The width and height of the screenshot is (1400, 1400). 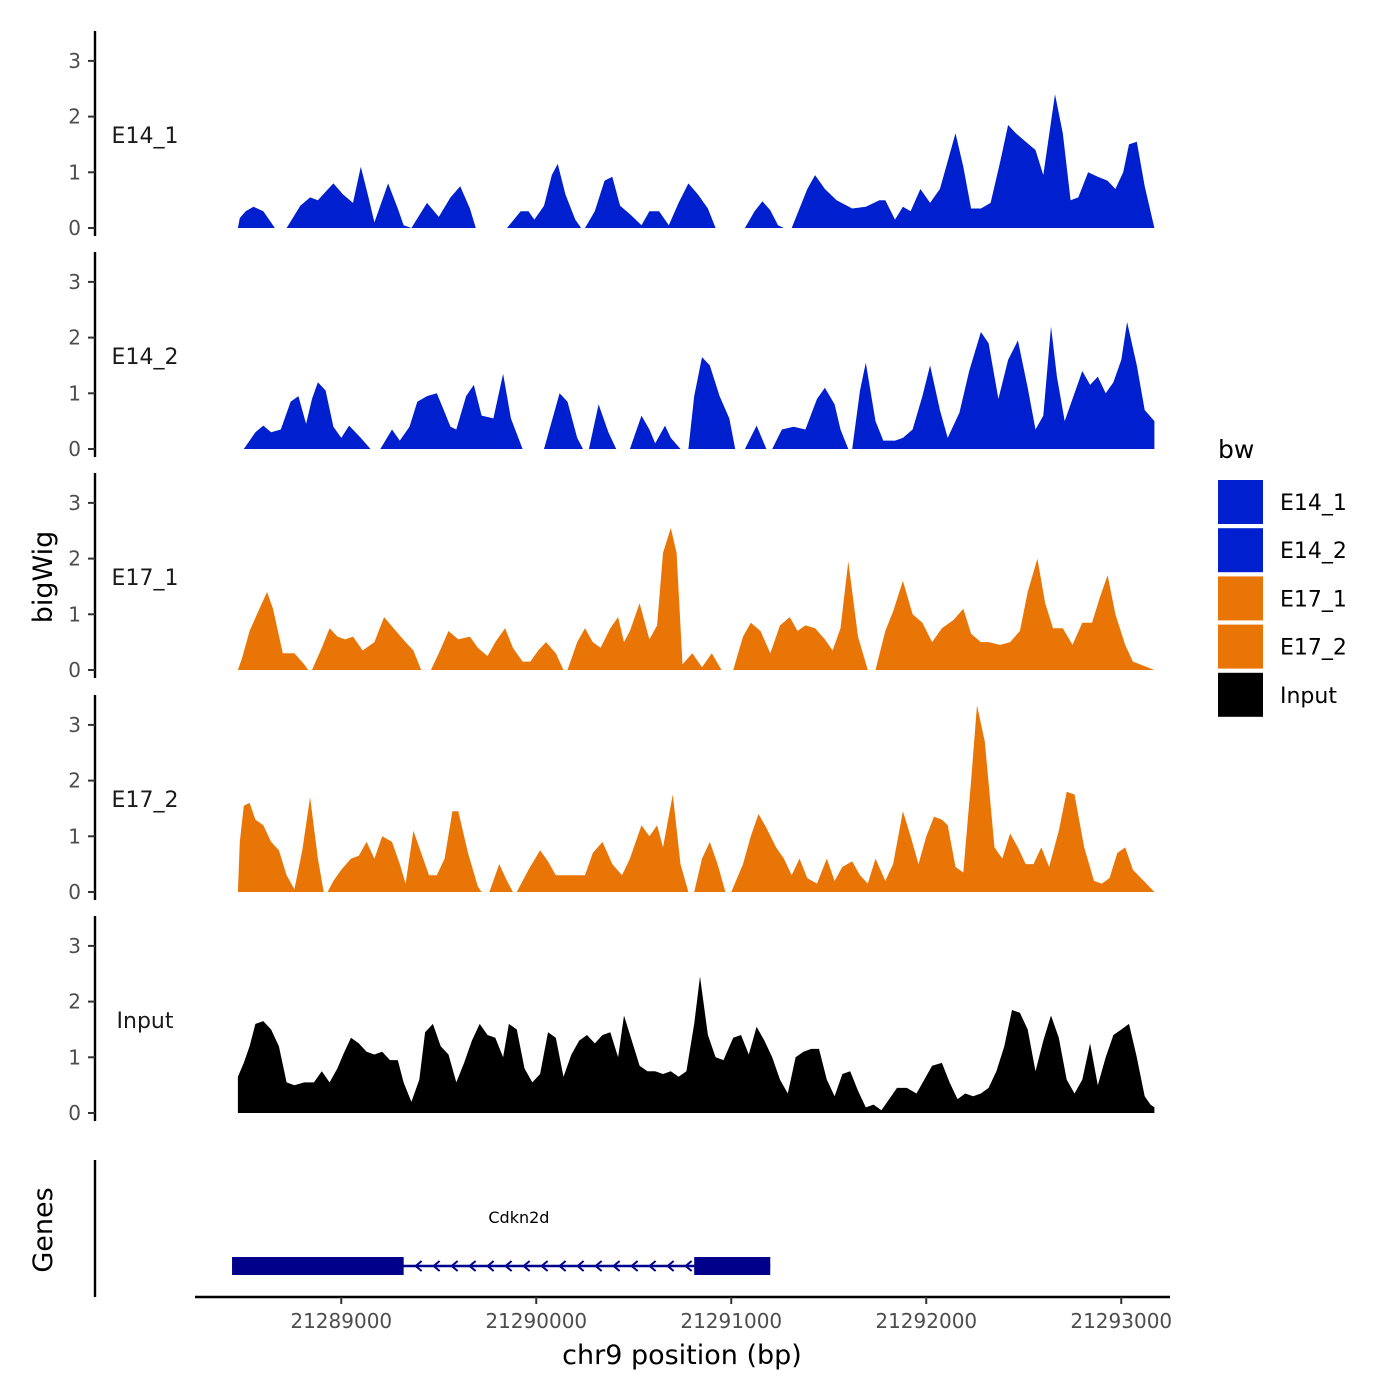 I want to click on track-input: 0 1 2 3 Input, so click(x=611, y=1020).